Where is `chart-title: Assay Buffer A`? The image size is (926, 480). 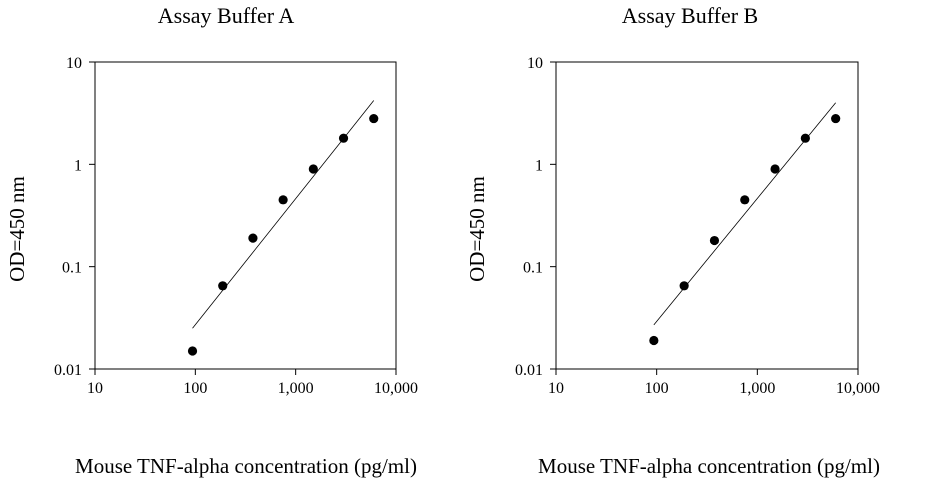 chart-title: Assay Buffer A is located at coordinates (226, 15).